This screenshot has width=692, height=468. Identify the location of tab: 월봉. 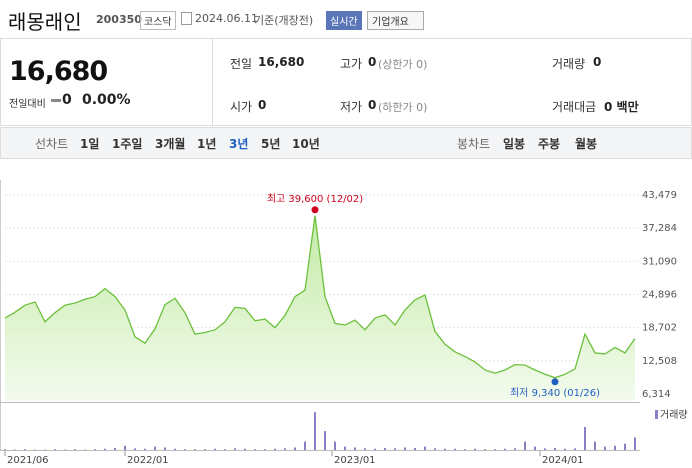
(586, 144).